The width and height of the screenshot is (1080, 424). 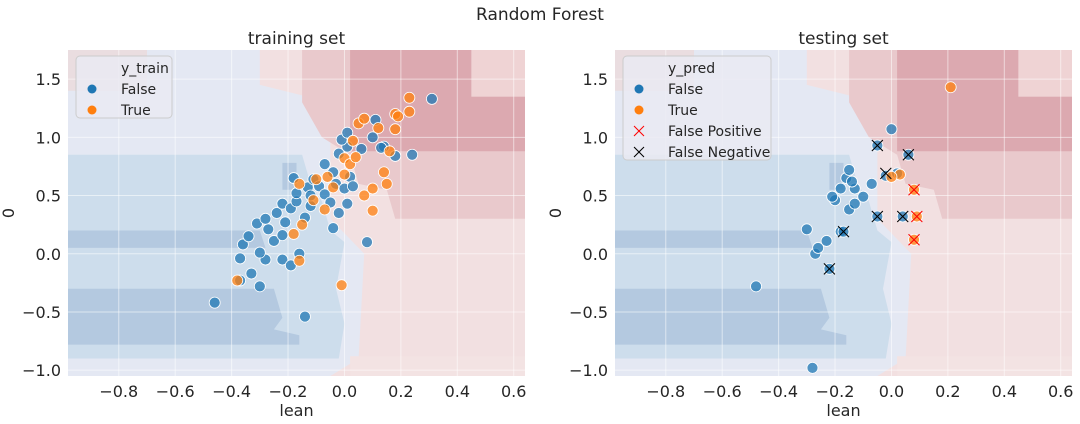 What do you see at coordinates (778, 391) in the screenshot?
I see `testing-x-tick-label: −0.4` at bounding box center [778, 391].